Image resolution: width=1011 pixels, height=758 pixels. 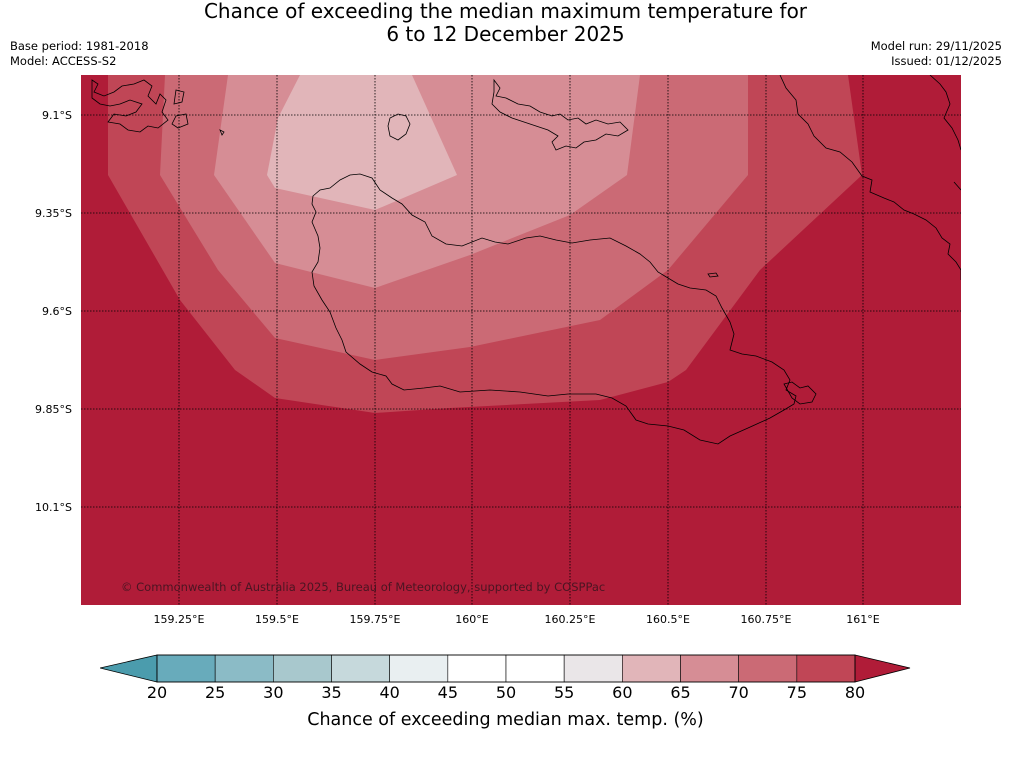 I want to click on colorbar-tick-label: 75, so click(x=796, y=692).